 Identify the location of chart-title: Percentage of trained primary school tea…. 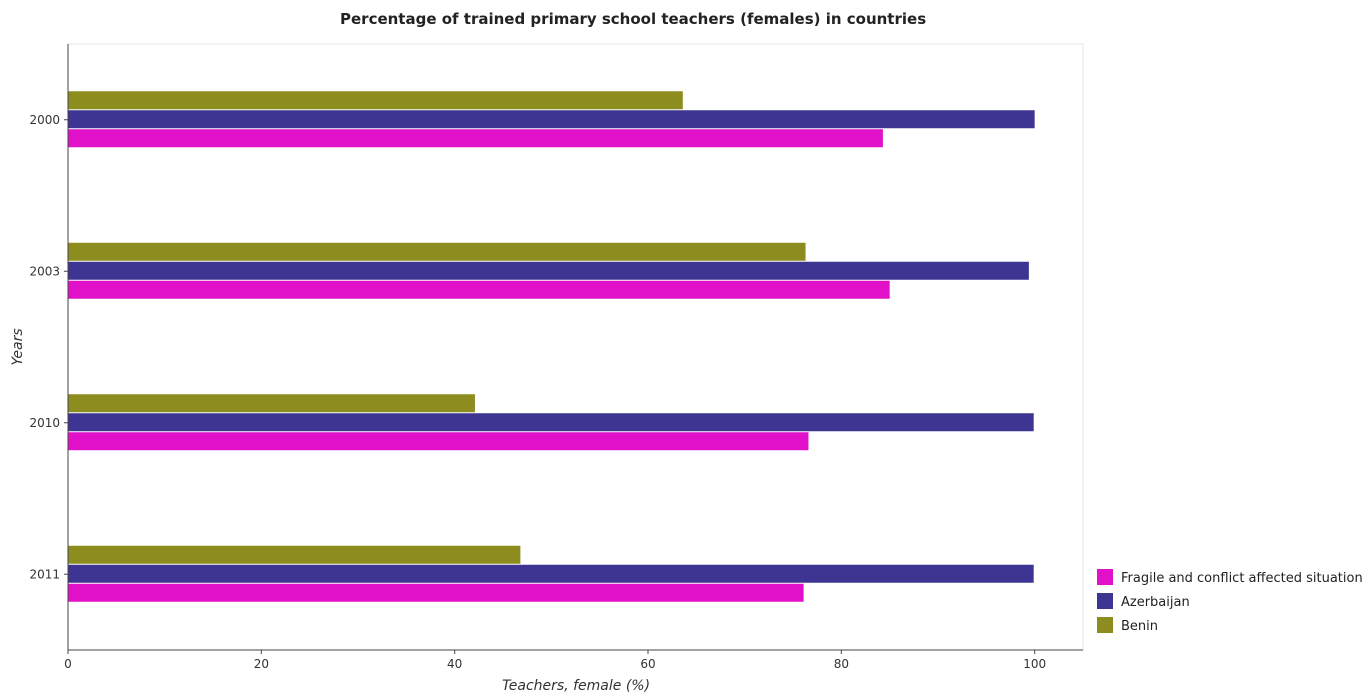
(633, 19).